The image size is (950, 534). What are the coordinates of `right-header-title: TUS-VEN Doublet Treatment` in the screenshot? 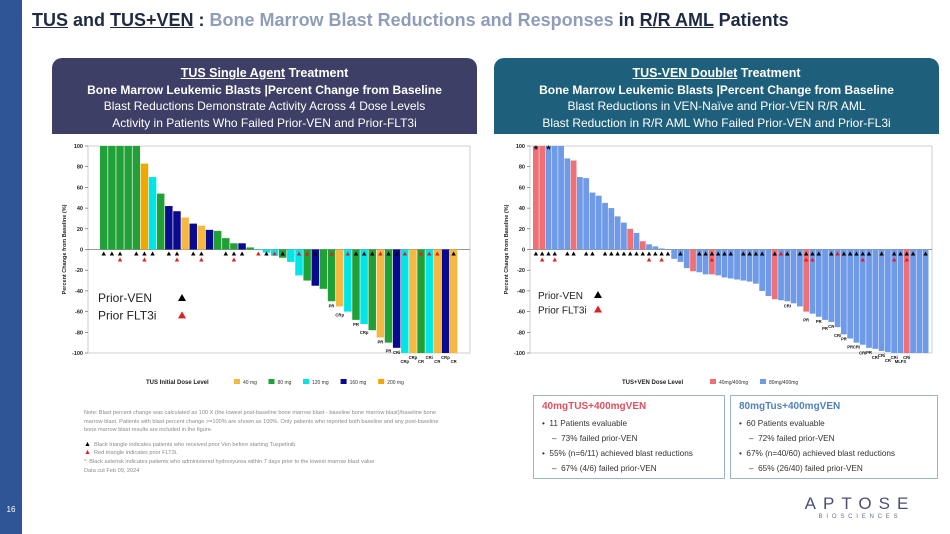 It's located at (716, 73).